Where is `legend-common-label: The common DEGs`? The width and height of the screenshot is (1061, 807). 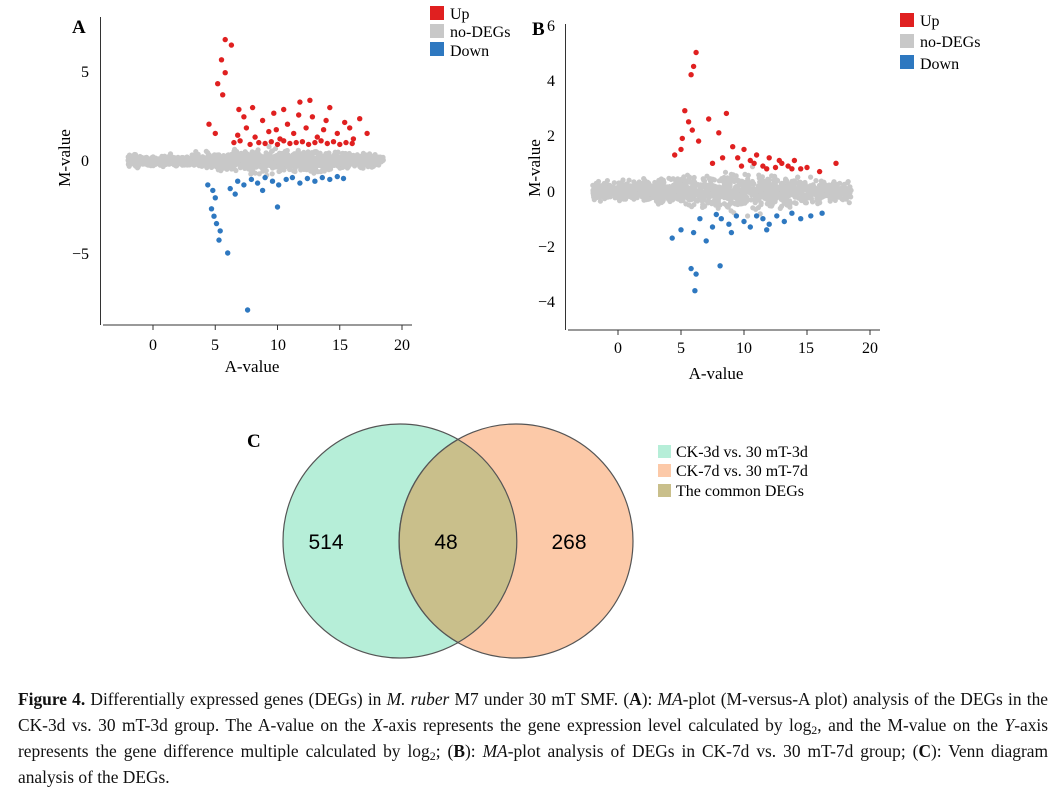
legend-common-label: The common DEGs is located at coordinates (740, 491).